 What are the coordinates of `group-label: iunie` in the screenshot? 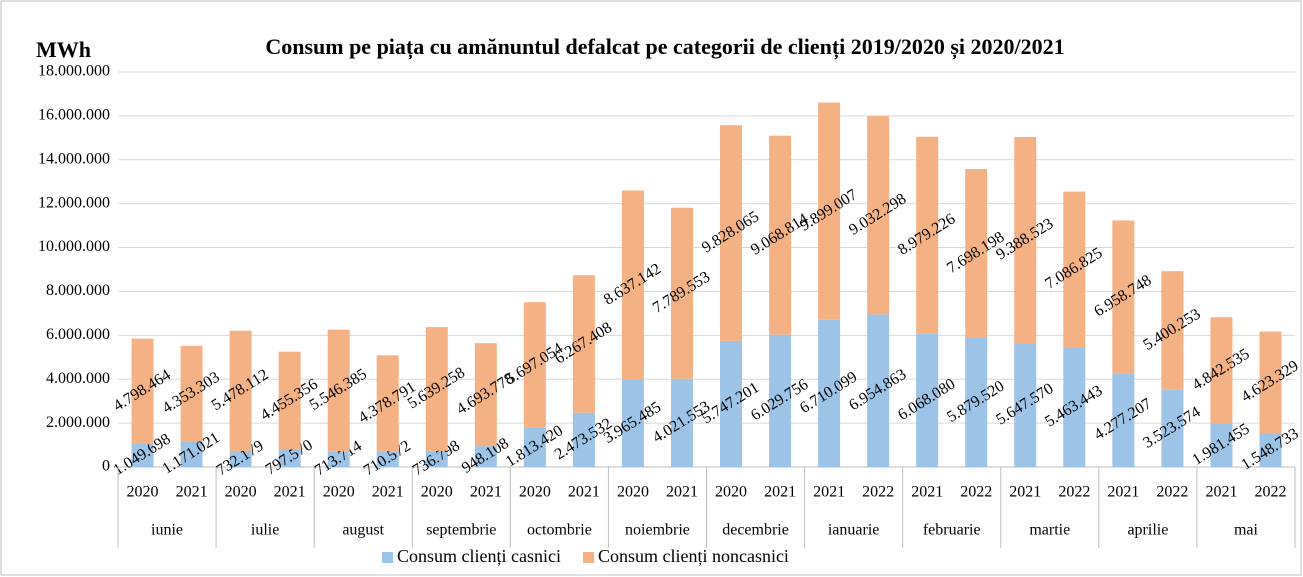 It's located at (167, 530).